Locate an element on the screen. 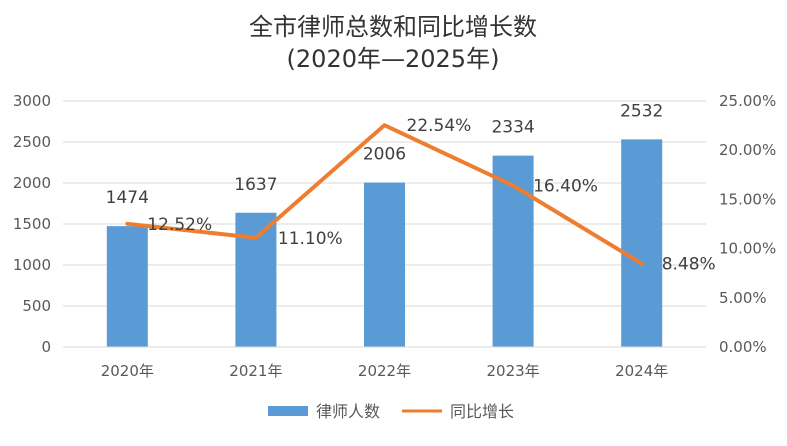 This screenshot has width=787, height=446. y-left-tick-label: 500 is located at coordinates (36, 306).